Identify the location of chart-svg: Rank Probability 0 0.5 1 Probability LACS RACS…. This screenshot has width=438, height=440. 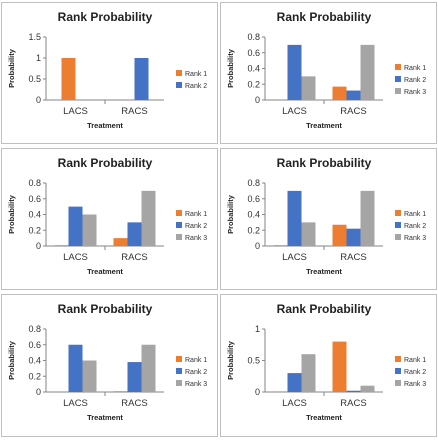
(326, 362).